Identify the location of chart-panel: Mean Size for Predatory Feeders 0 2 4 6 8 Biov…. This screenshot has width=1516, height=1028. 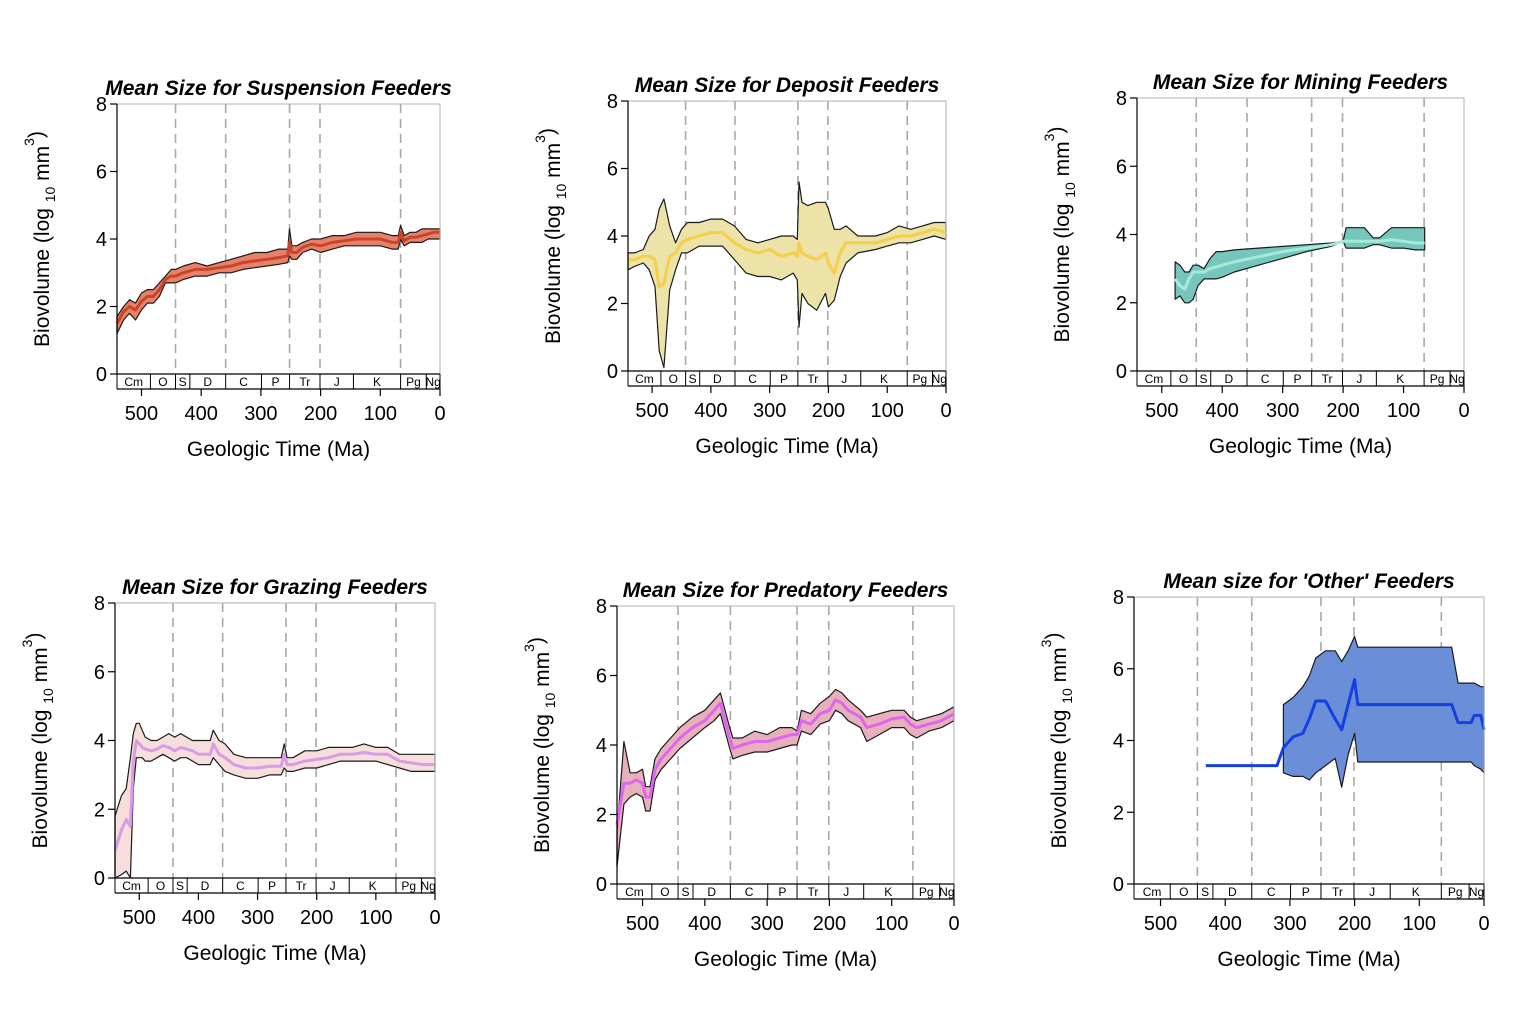
(740, 775).